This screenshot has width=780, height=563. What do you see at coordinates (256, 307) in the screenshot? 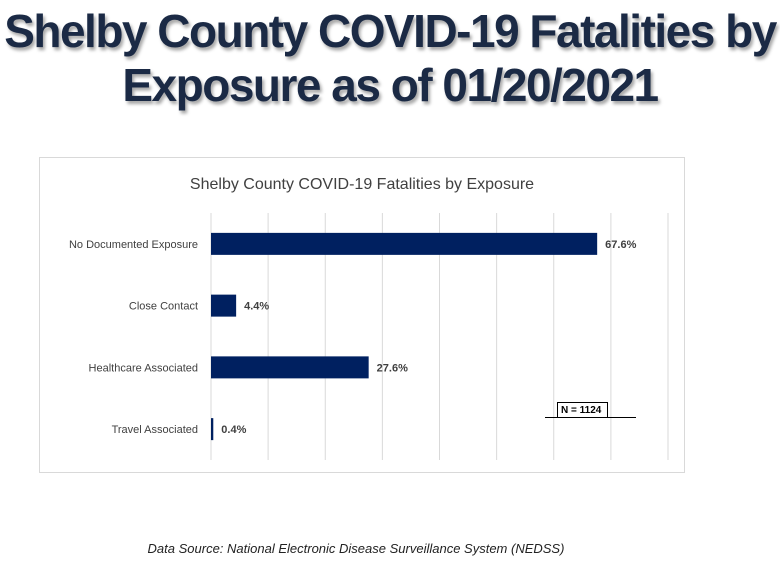
I see `data-label: 4.4%` at bounding box center [256, 307].